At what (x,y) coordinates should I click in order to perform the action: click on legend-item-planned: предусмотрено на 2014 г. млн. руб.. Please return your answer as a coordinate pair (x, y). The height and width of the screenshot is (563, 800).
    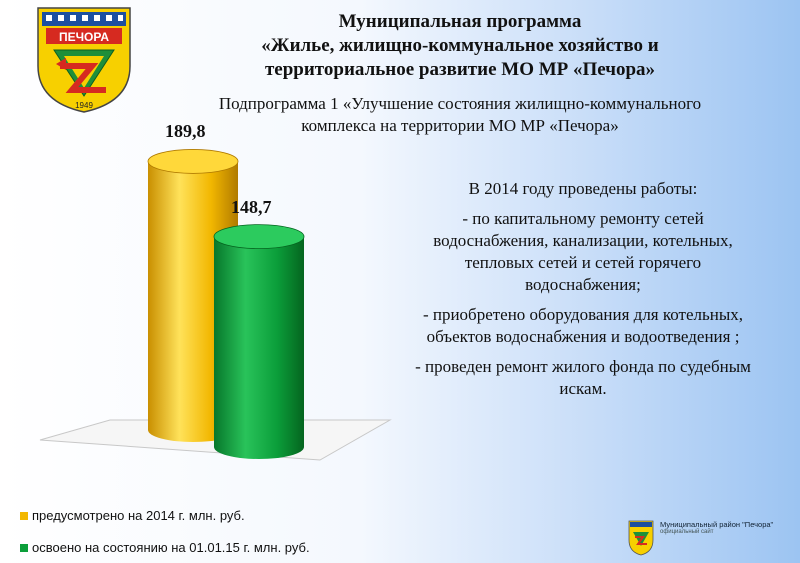
    Looking at the image, I should click on (132, 515).